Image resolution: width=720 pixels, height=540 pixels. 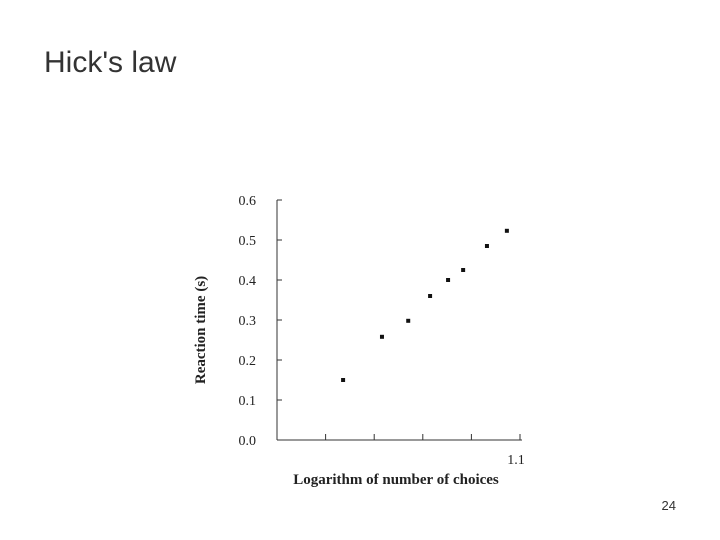 I want to click on y-tick-label: 0.0, so click(x=248, y=441).